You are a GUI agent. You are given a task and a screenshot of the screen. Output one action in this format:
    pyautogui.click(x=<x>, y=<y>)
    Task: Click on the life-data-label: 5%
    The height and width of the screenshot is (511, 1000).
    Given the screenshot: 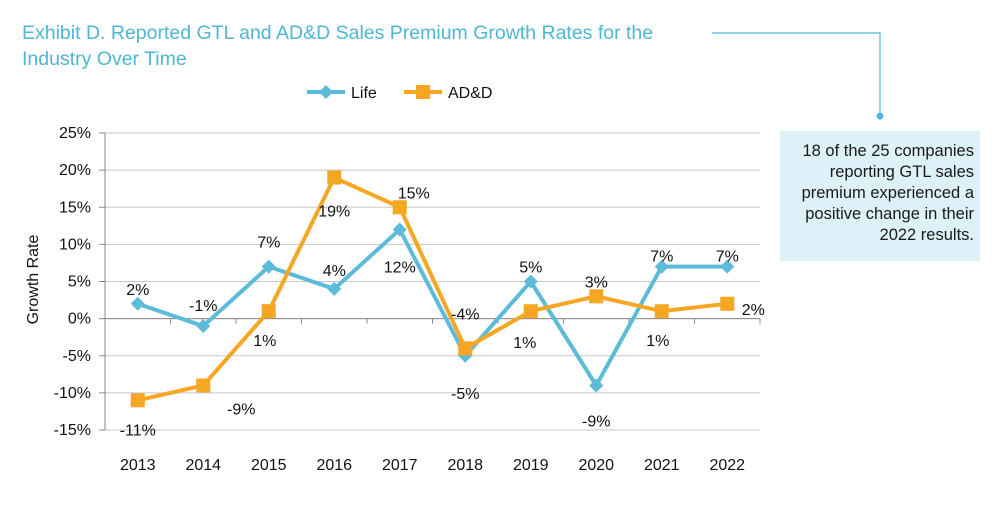 What is the action you would take?
    pyautogui.click(x=530, y=268)
    